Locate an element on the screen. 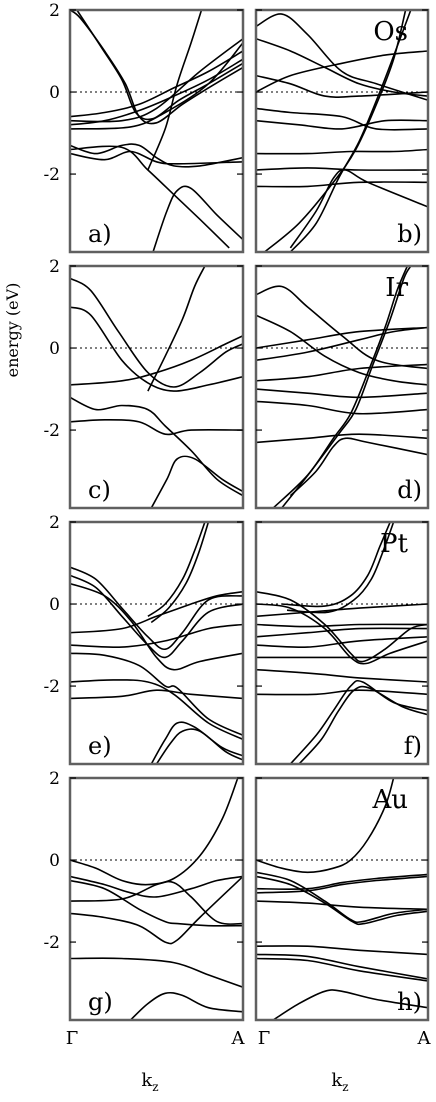 The height and width of the screenshot is (1102, 436). x-tick-a-right: A is located at coordinates (424, 1038).